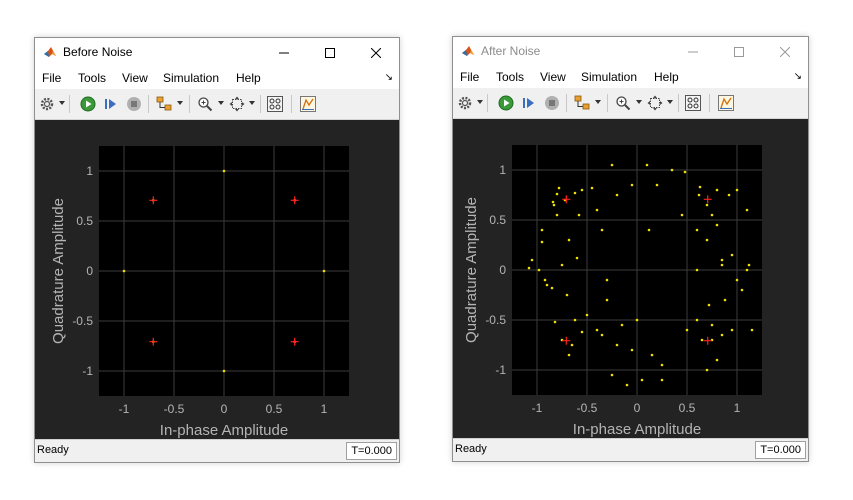  Describe the element at coordinates (274, 409) in the screenshot. I see `x-tick-label: 0.5` at that location.